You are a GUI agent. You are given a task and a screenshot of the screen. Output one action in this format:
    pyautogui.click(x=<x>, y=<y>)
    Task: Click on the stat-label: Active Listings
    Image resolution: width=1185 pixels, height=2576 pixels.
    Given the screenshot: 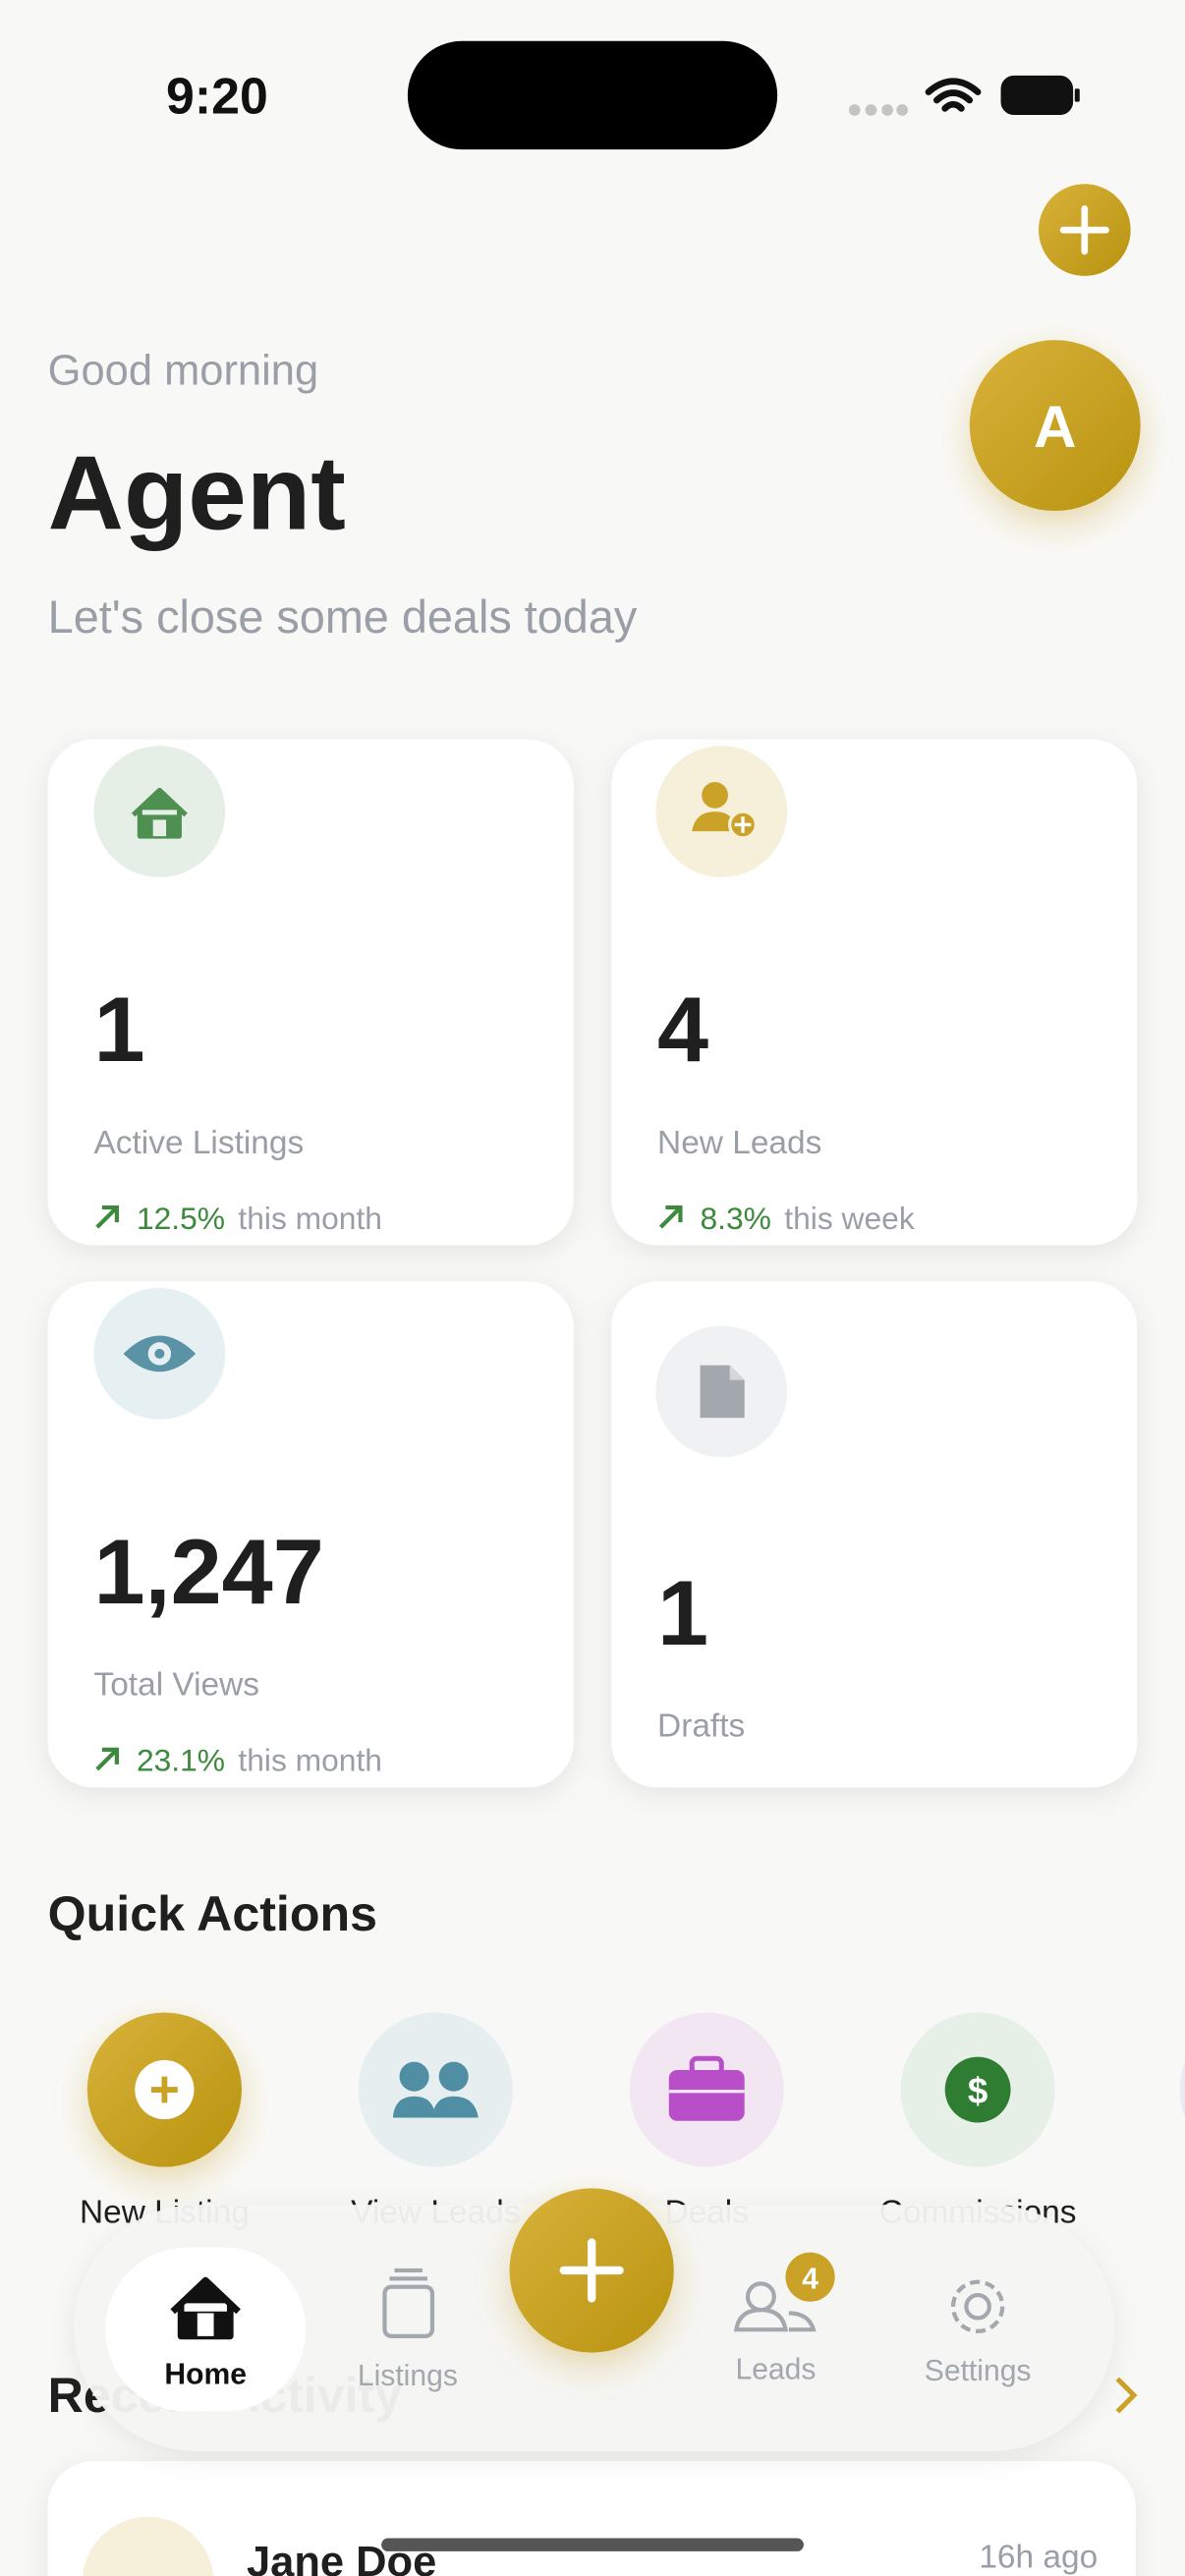 What is the action you would take?
    pyautogui.click(x=199, y=1143)
    